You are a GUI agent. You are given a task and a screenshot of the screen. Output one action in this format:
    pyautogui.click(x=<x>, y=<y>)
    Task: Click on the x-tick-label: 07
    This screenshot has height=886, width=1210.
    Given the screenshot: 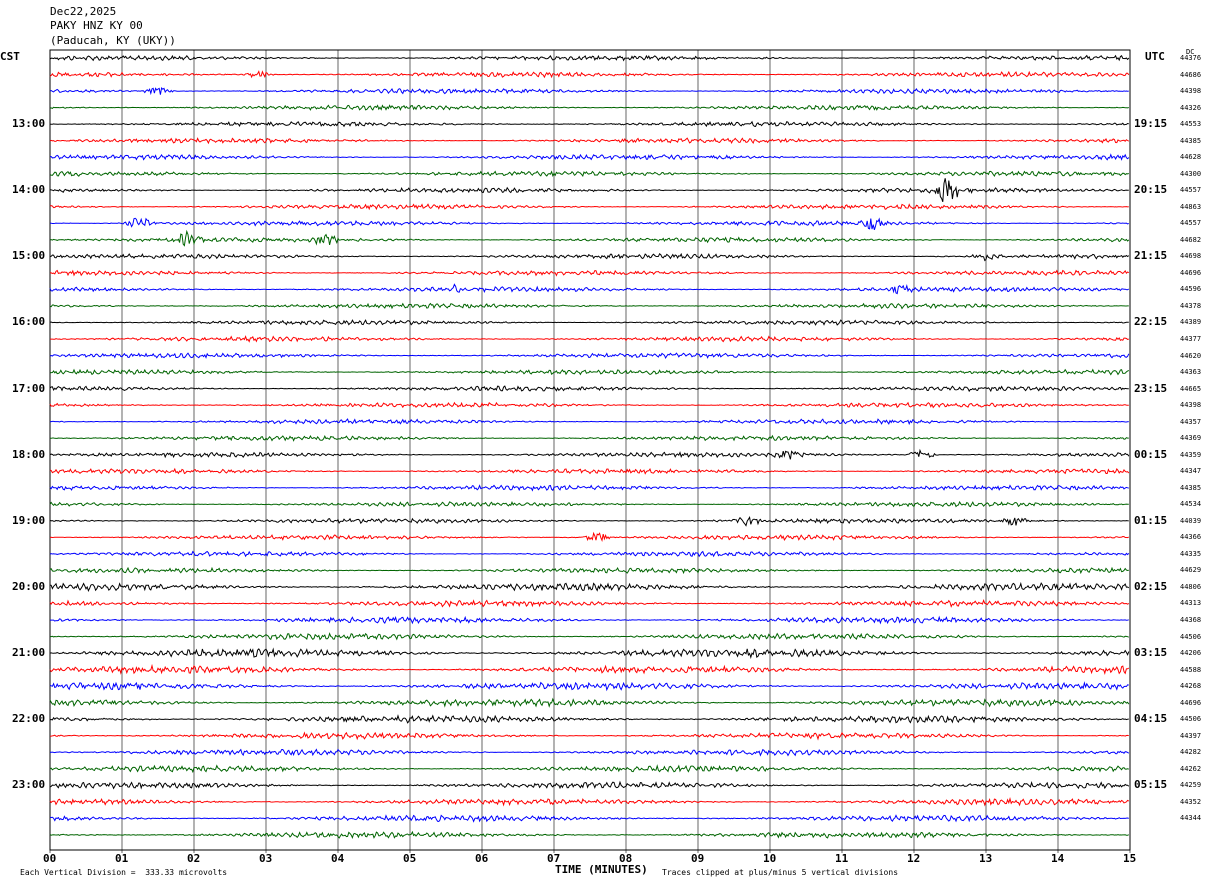 What is the action you would take?
    pyautogui.click(x=554, y=858)
    